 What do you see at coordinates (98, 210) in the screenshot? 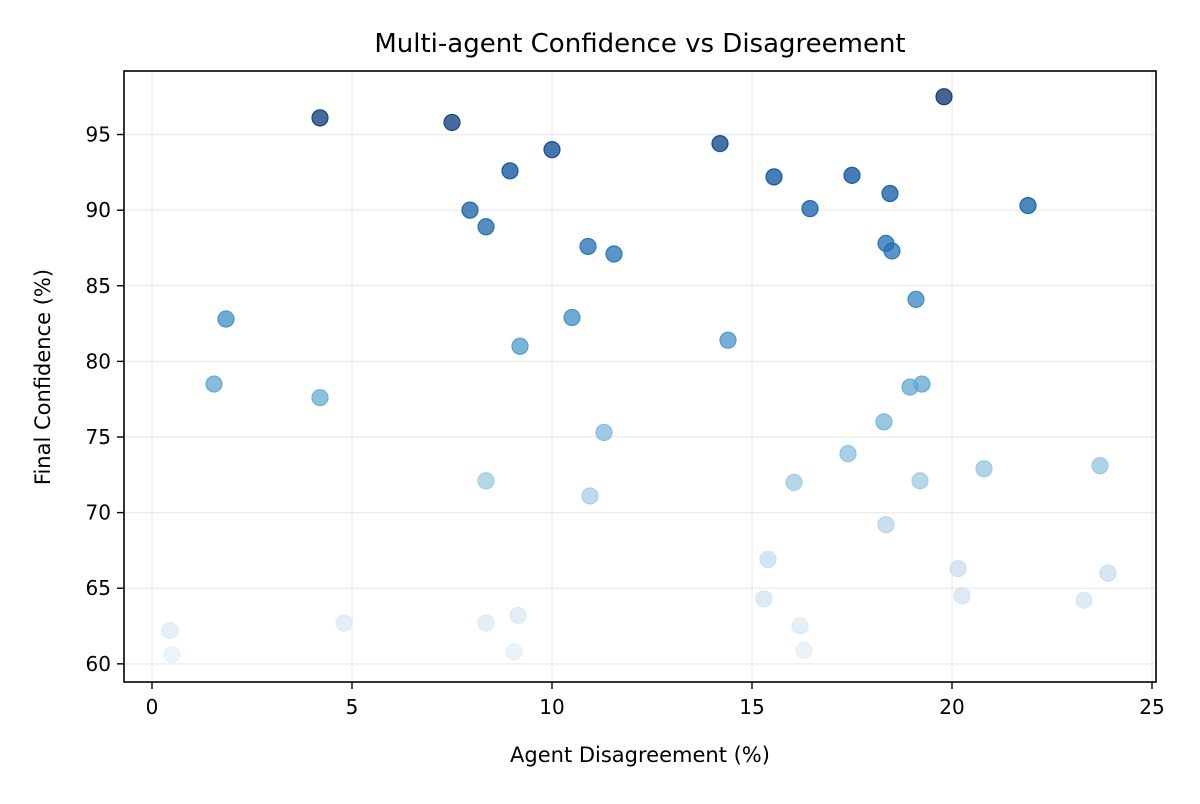
I see `y-tick-label: 90` at bounding box center [98, 210].